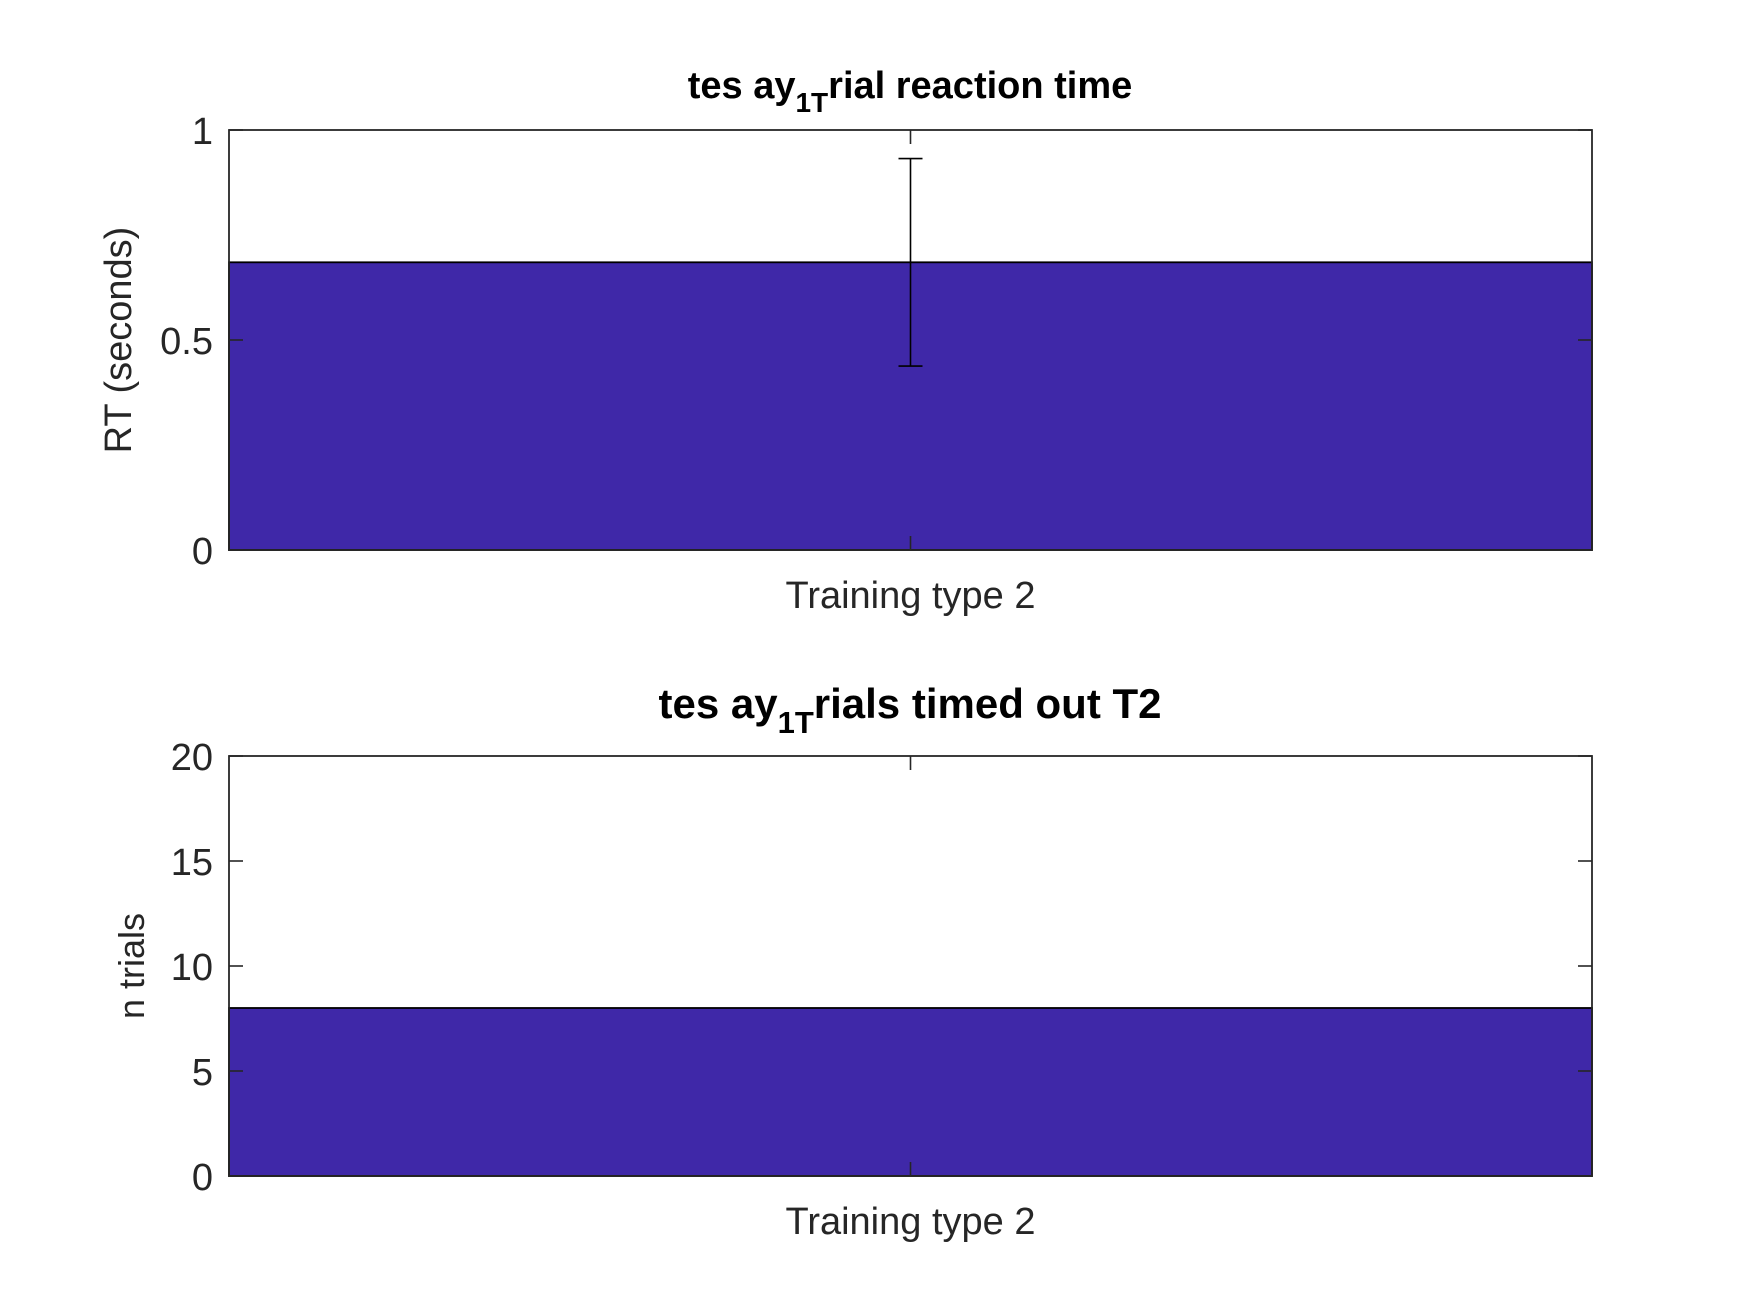  What do you see at coordinates (192, 758) in the screenshot?
I see `timed-out-y-tick-label: 20` at bounding box center [192, 758].